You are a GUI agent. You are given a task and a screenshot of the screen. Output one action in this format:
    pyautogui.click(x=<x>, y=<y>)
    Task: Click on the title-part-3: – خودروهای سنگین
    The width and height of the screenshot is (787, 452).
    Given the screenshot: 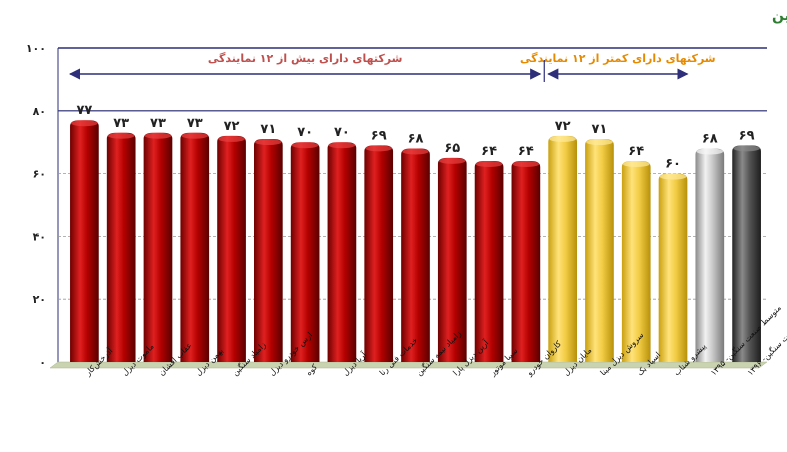 What is the action you would take?
    pyautogui.click(x=779, y=15)
    